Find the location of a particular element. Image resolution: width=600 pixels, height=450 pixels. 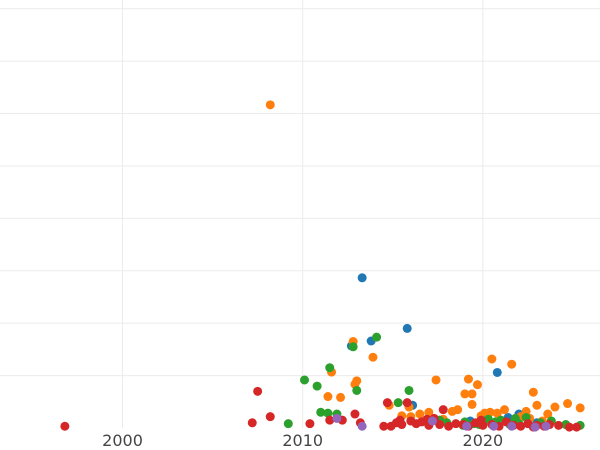

x-tick-label: 2000 is located at coordinates (122, 440).